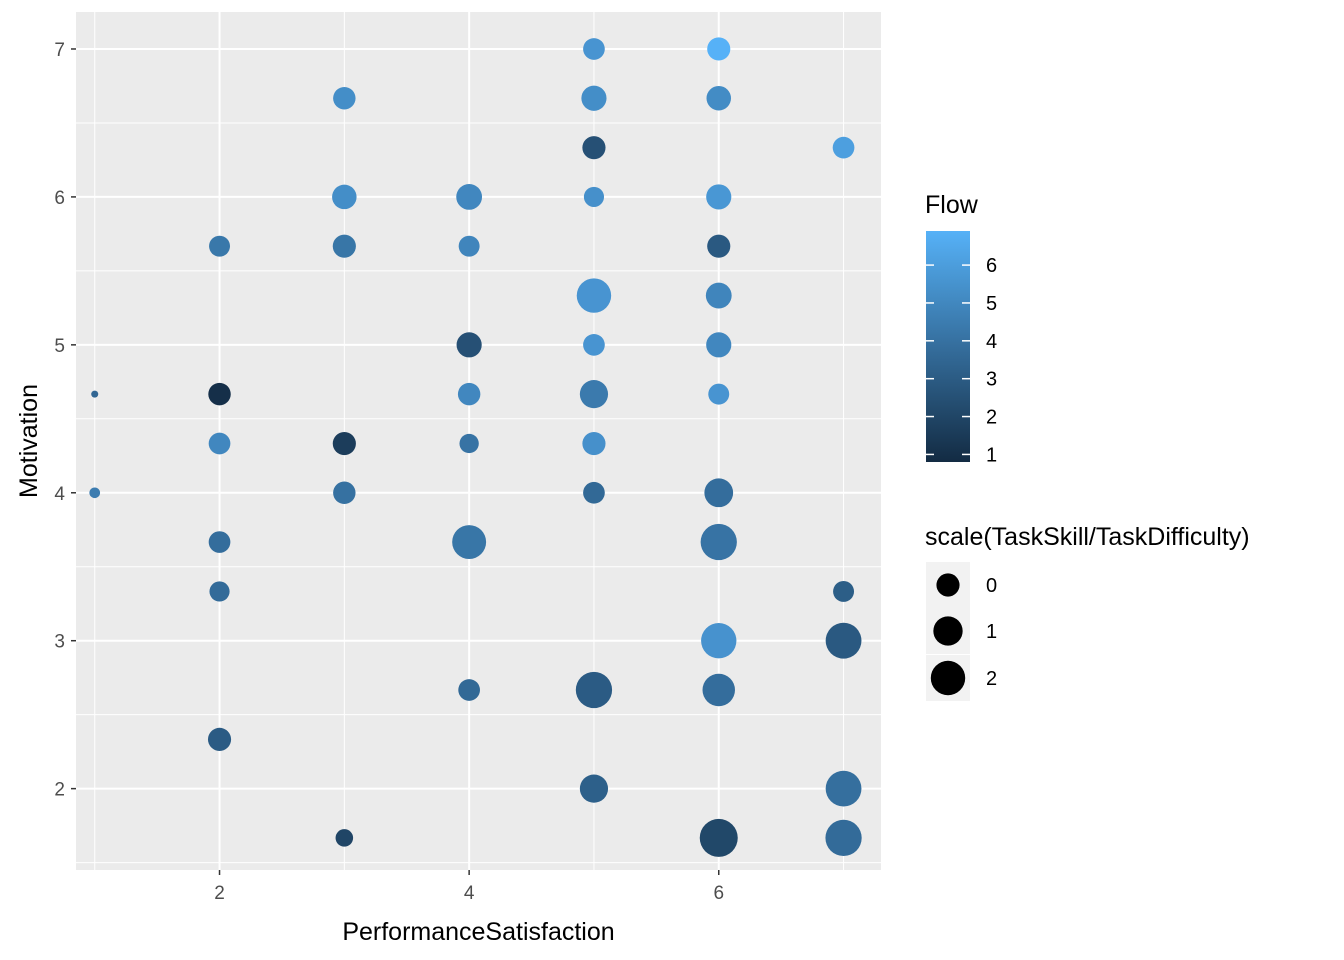  I want to click on size-legend-title: scale(TaskSkill/TaskDifficulty), so click(1087, 537).